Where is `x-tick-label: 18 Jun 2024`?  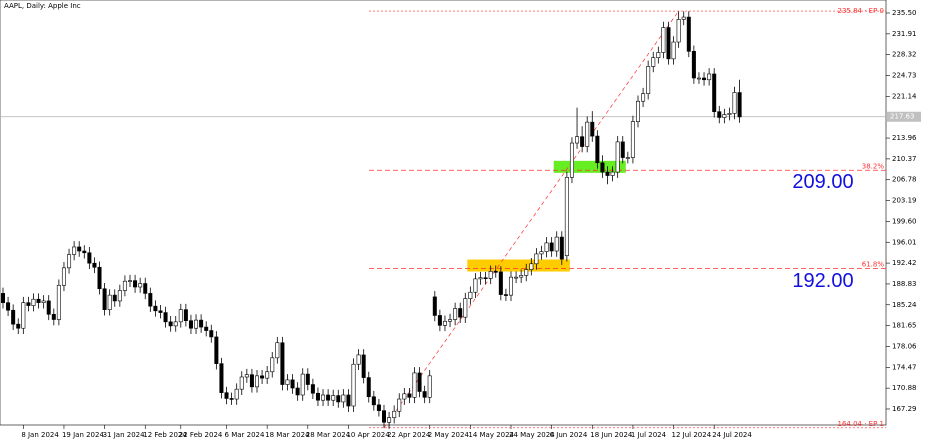
x-tick-label: 18 Jun 2024 is located at coordinates (611, 435).